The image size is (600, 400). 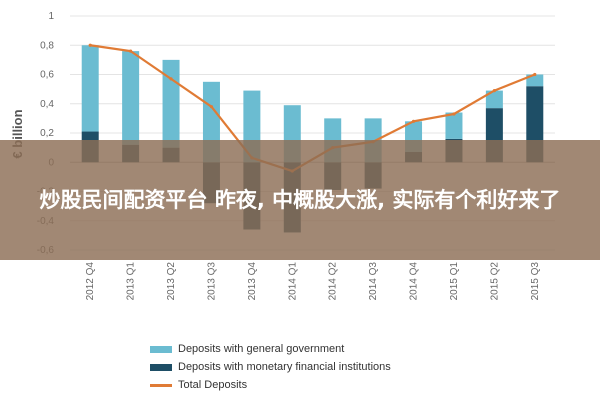 I want to click on legend-item-total-deposits: Total Deposits, so click(x=270, y=385).